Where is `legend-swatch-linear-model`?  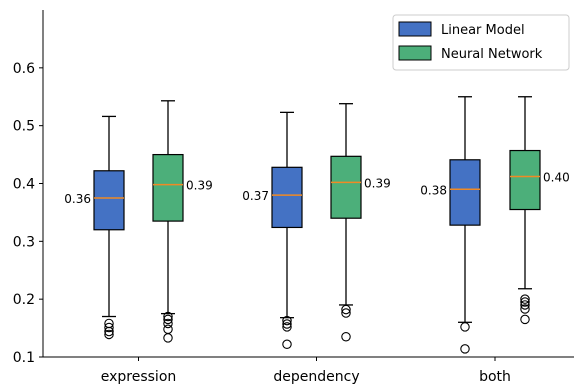
legend-swatch-linear-model is located at coordinates (415, 29).